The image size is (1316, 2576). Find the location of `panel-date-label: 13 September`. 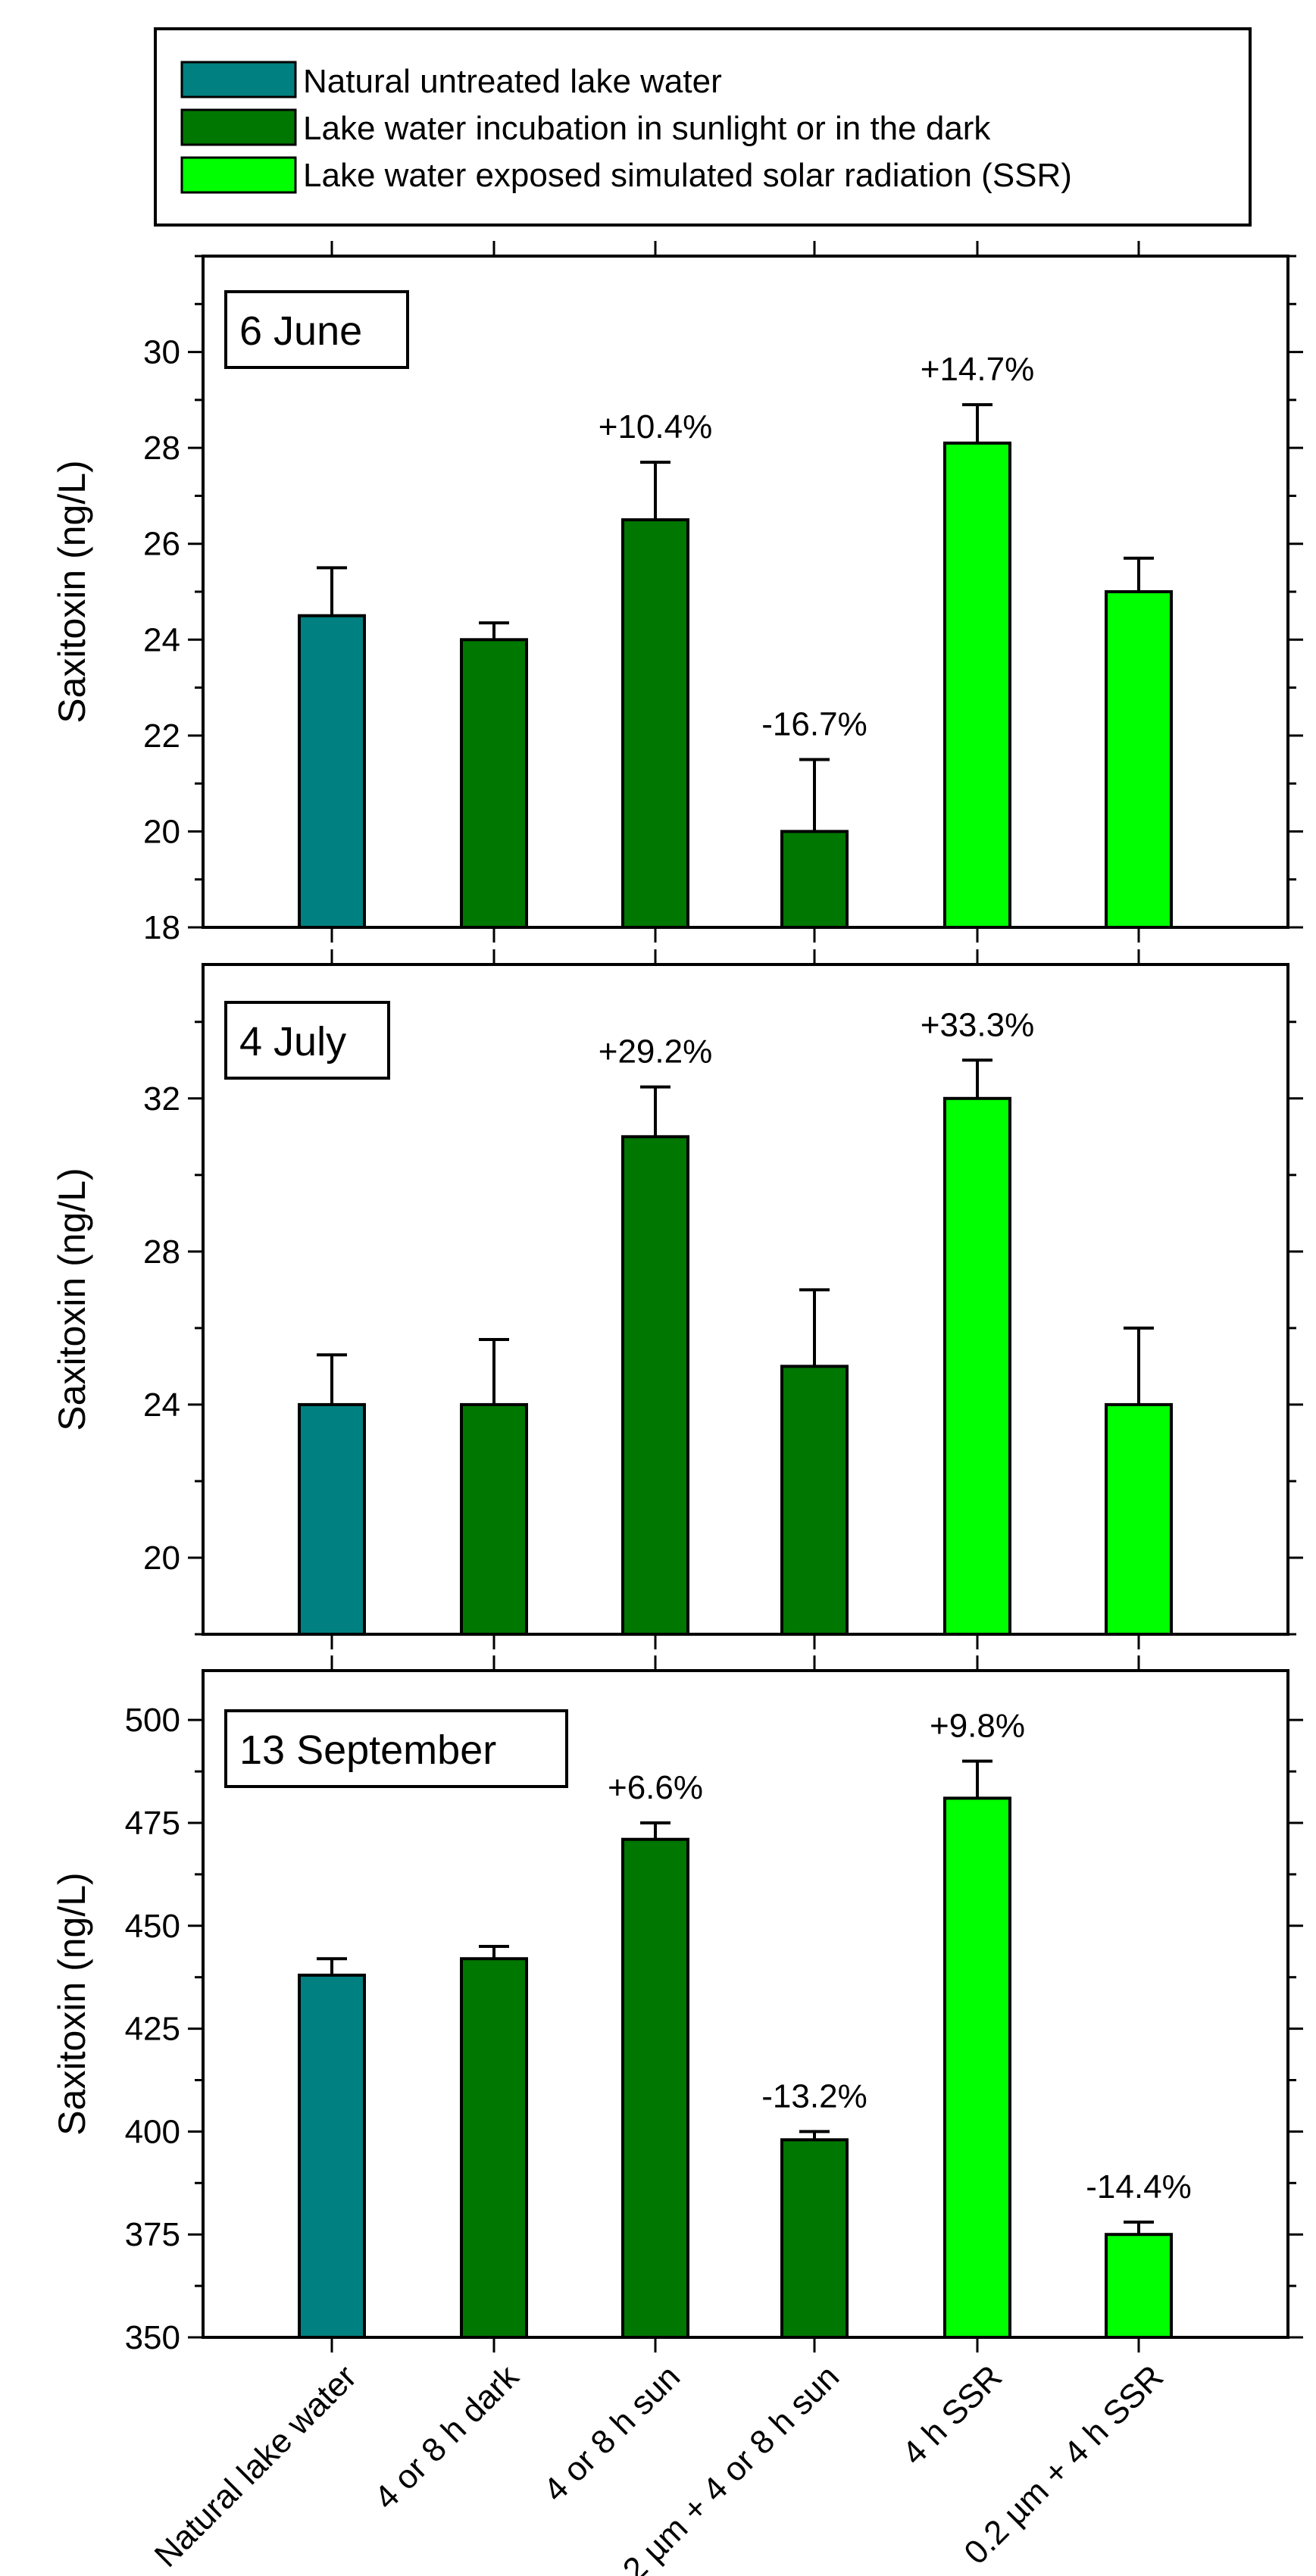

panel-date-label: 13 September is located at coordinates (367, 1750).